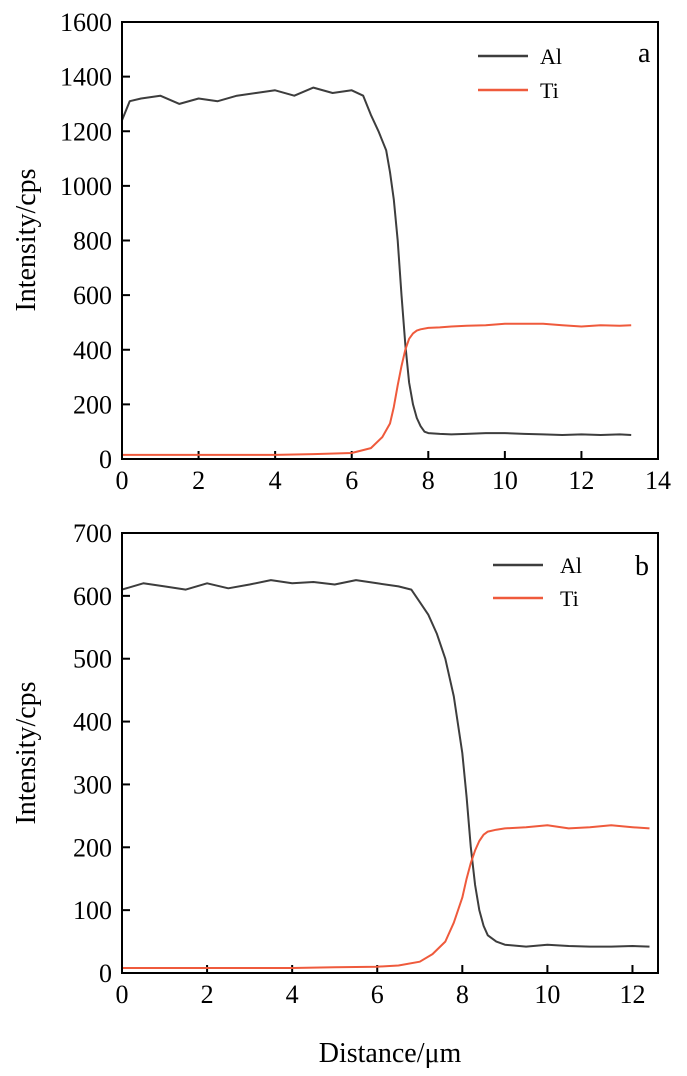  I want to click on panel-b-y-tick-label: 400, so click(92, 722).